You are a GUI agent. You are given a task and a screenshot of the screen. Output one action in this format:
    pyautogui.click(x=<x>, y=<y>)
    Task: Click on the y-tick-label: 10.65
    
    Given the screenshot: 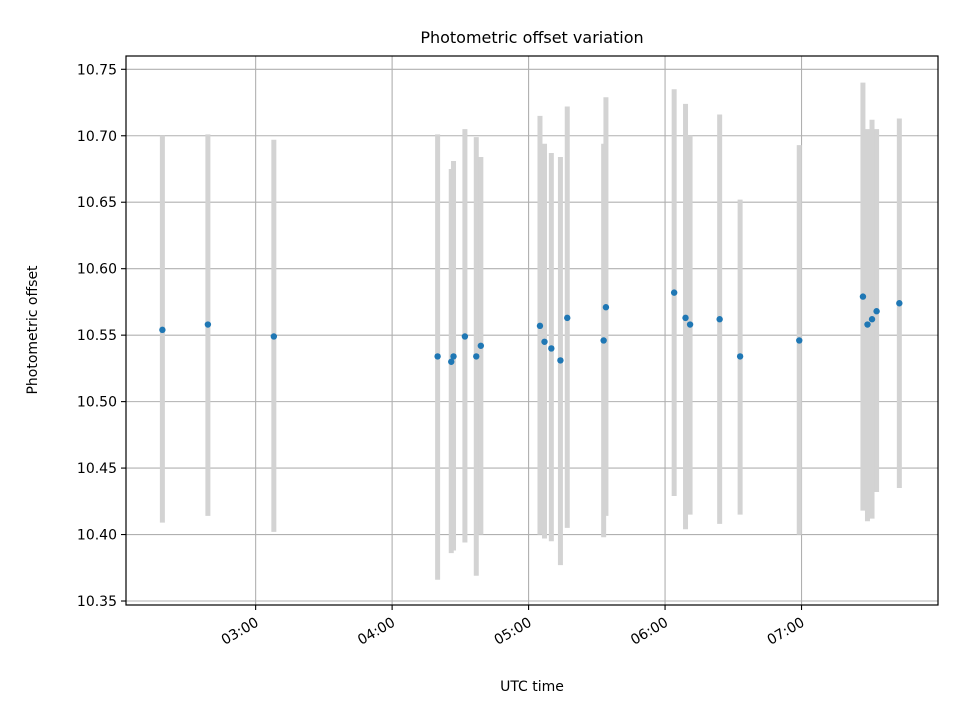 What is the action you would take?
    pyautogui.click(x=97, y=203)
    